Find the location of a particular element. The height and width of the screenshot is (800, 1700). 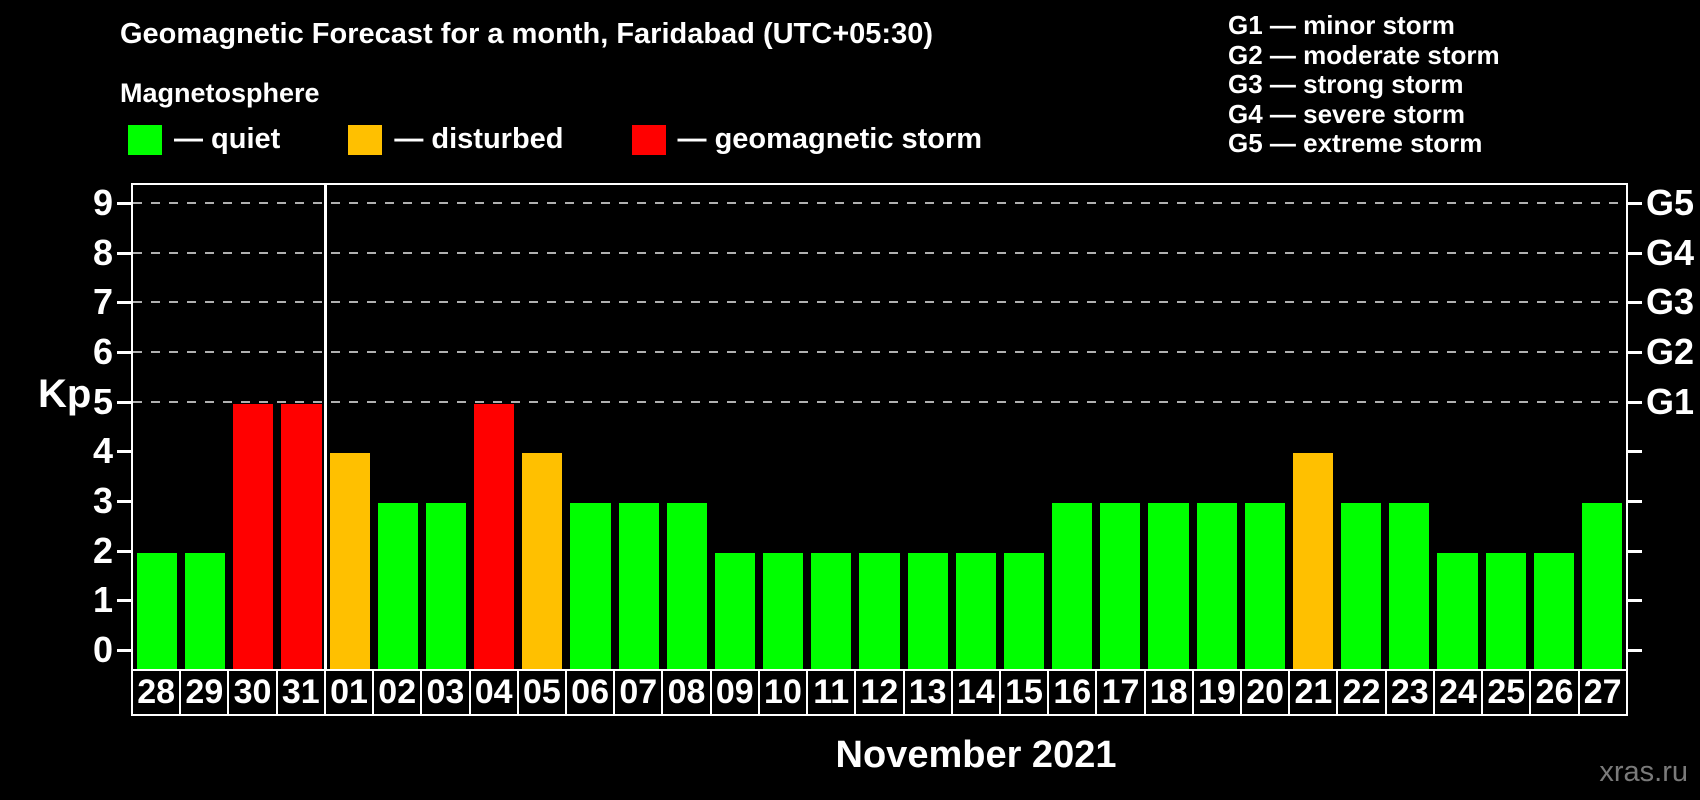

day-label-26: 26 is located at coordinates (1553, 692).